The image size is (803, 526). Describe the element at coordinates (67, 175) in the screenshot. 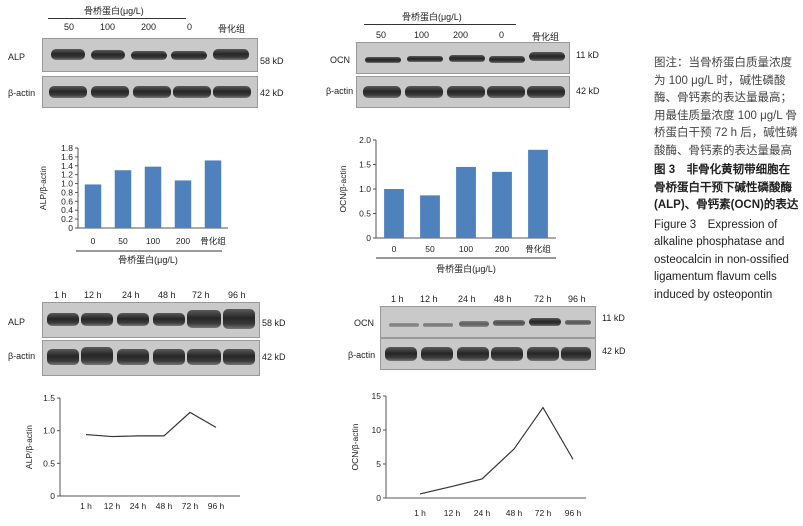

I see `y-tick-label: 1.2` at that location.